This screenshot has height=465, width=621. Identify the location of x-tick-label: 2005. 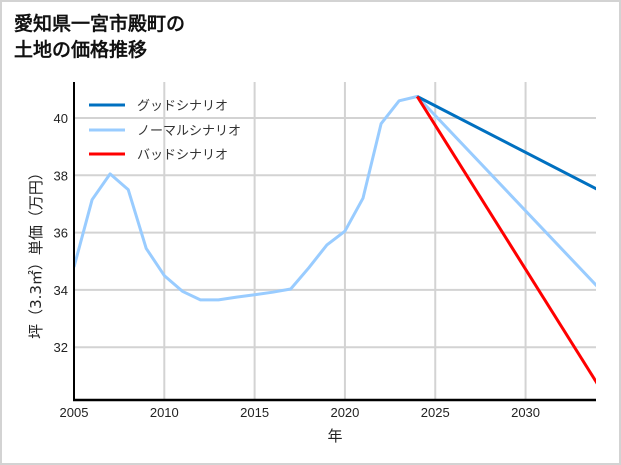
(74, 412).